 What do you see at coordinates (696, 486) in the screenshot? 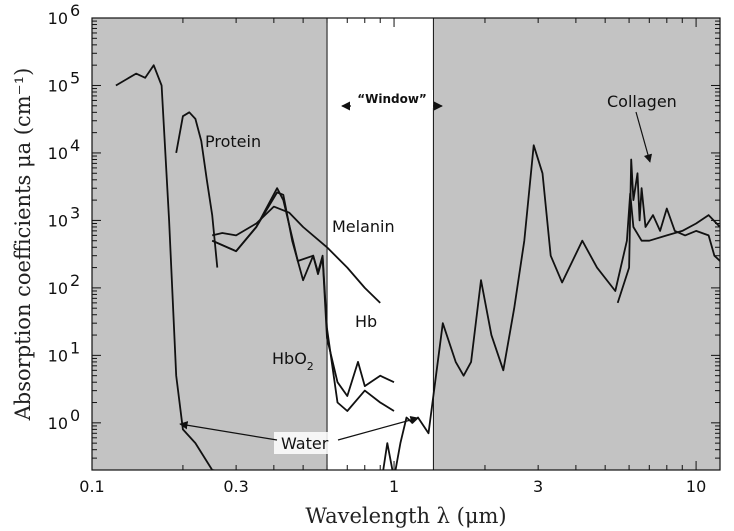
I see `x-tick-label: 10` at bounding box center [696, 486].